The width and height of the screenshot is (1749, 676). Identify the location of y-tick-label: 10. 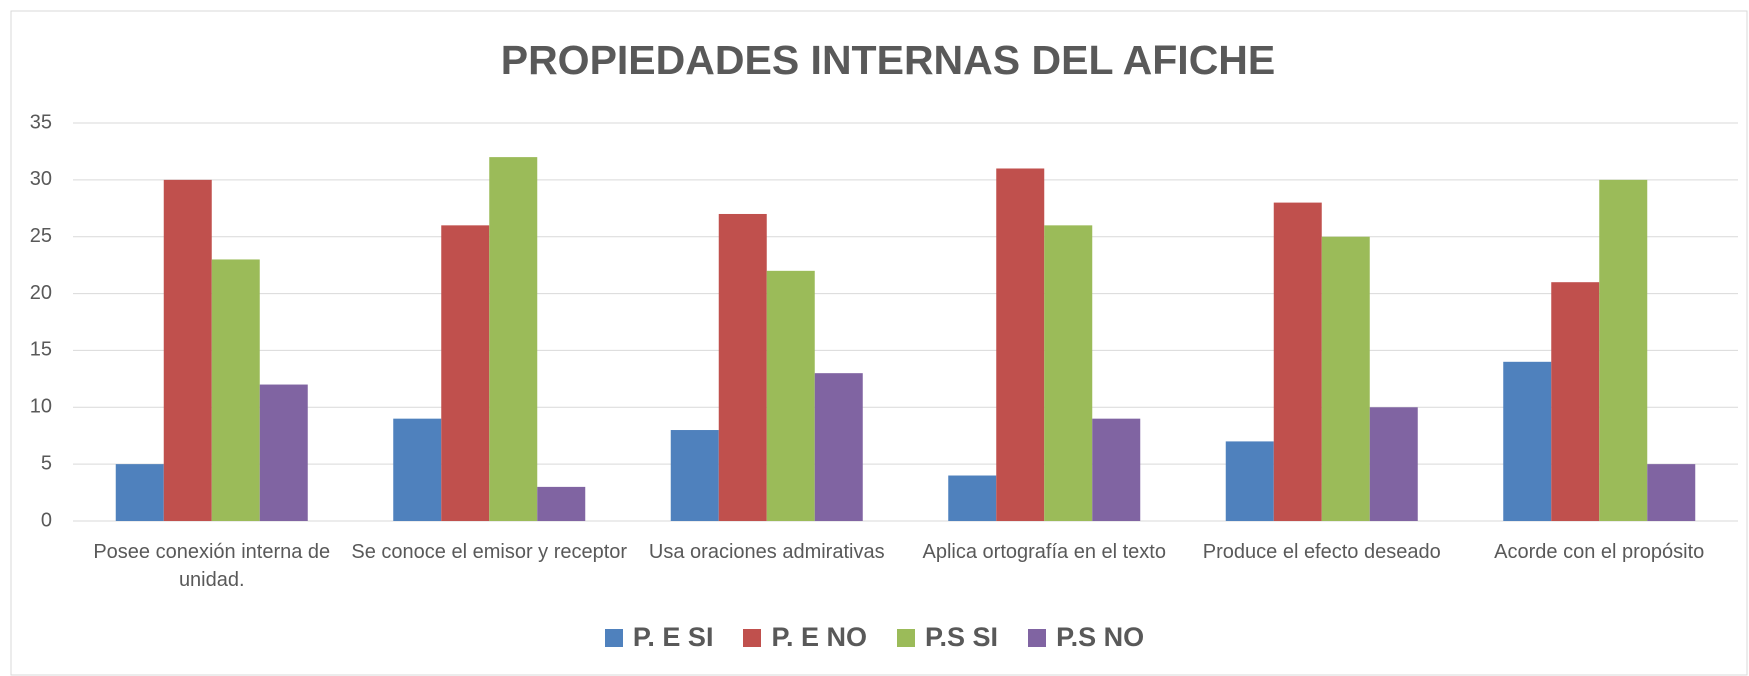
(41, 407).